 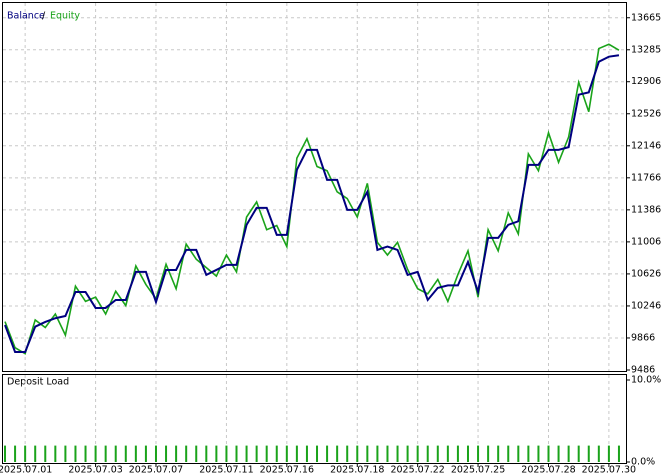 What do you see at coordinates (478, 470) in the screenshot?
I see `x-tick-label: 2025.07.25` at bounding box center [478, 470].